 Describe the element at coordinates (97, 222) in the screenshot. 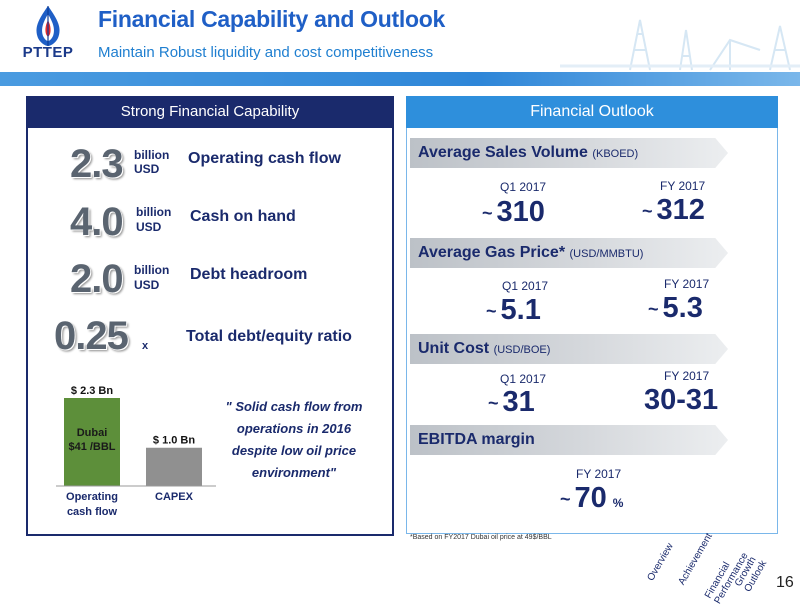

I see `metric-value-cash-on-hand: 4.0` at that location.